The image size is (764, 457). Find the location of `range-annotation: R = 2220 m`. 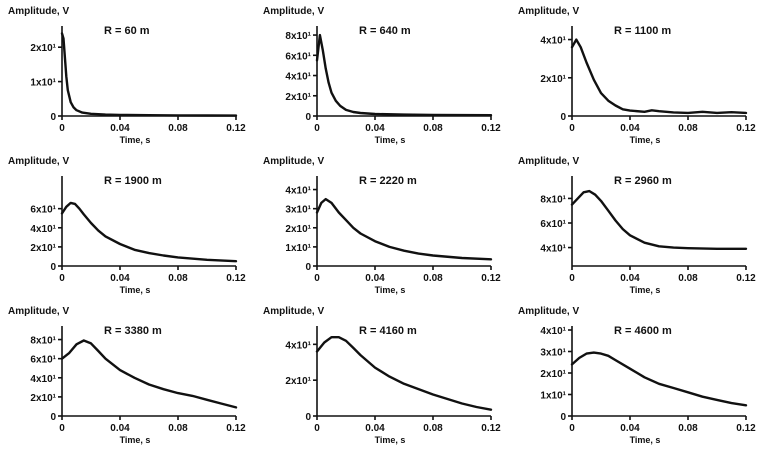

range-annotation: R = 2220 m is located at coordinates (388, 181).